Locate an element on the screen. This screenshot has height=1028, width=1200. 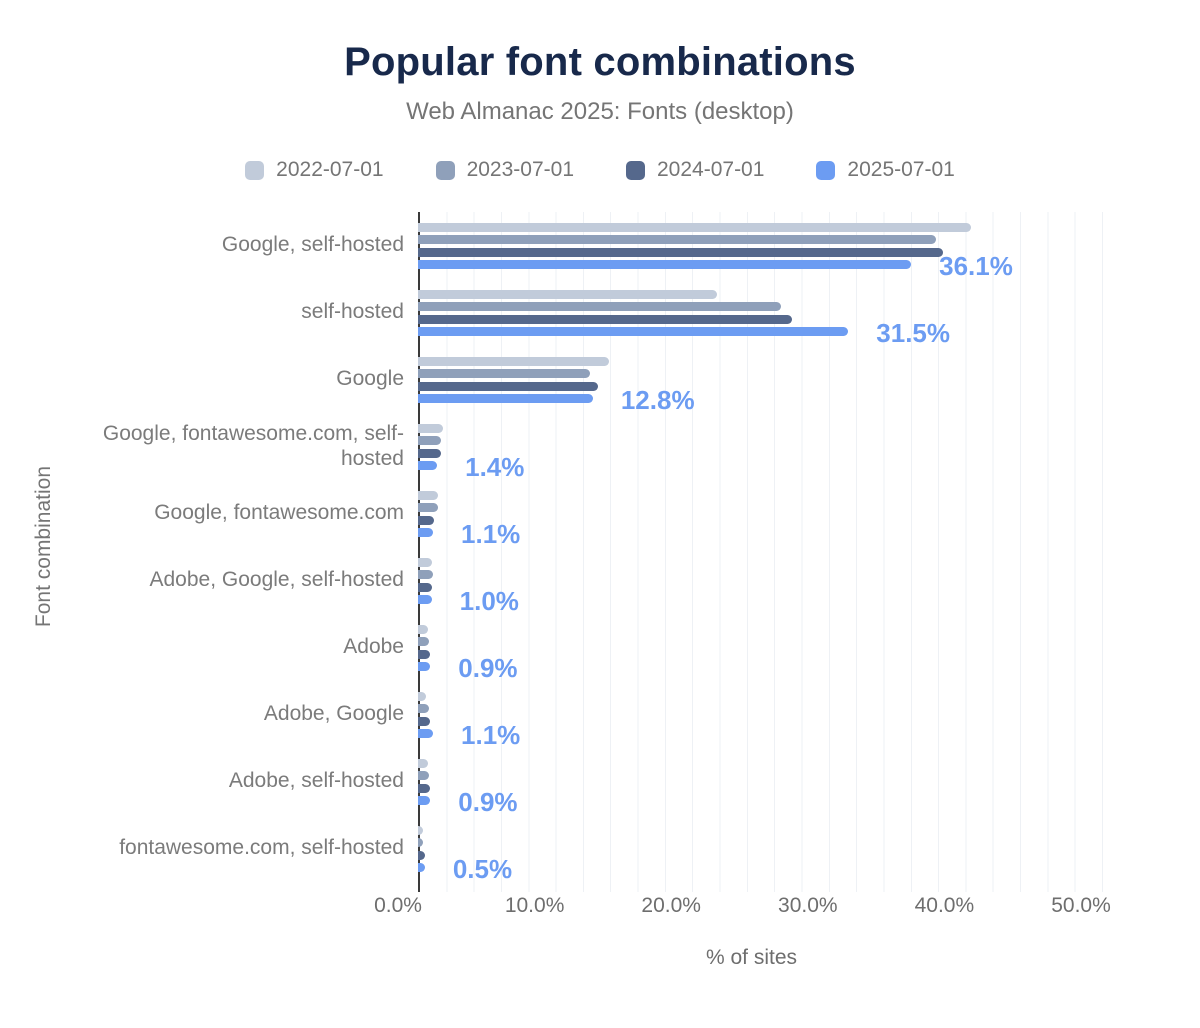
bar-group: 12.8% is located at coordinates (771, 379).